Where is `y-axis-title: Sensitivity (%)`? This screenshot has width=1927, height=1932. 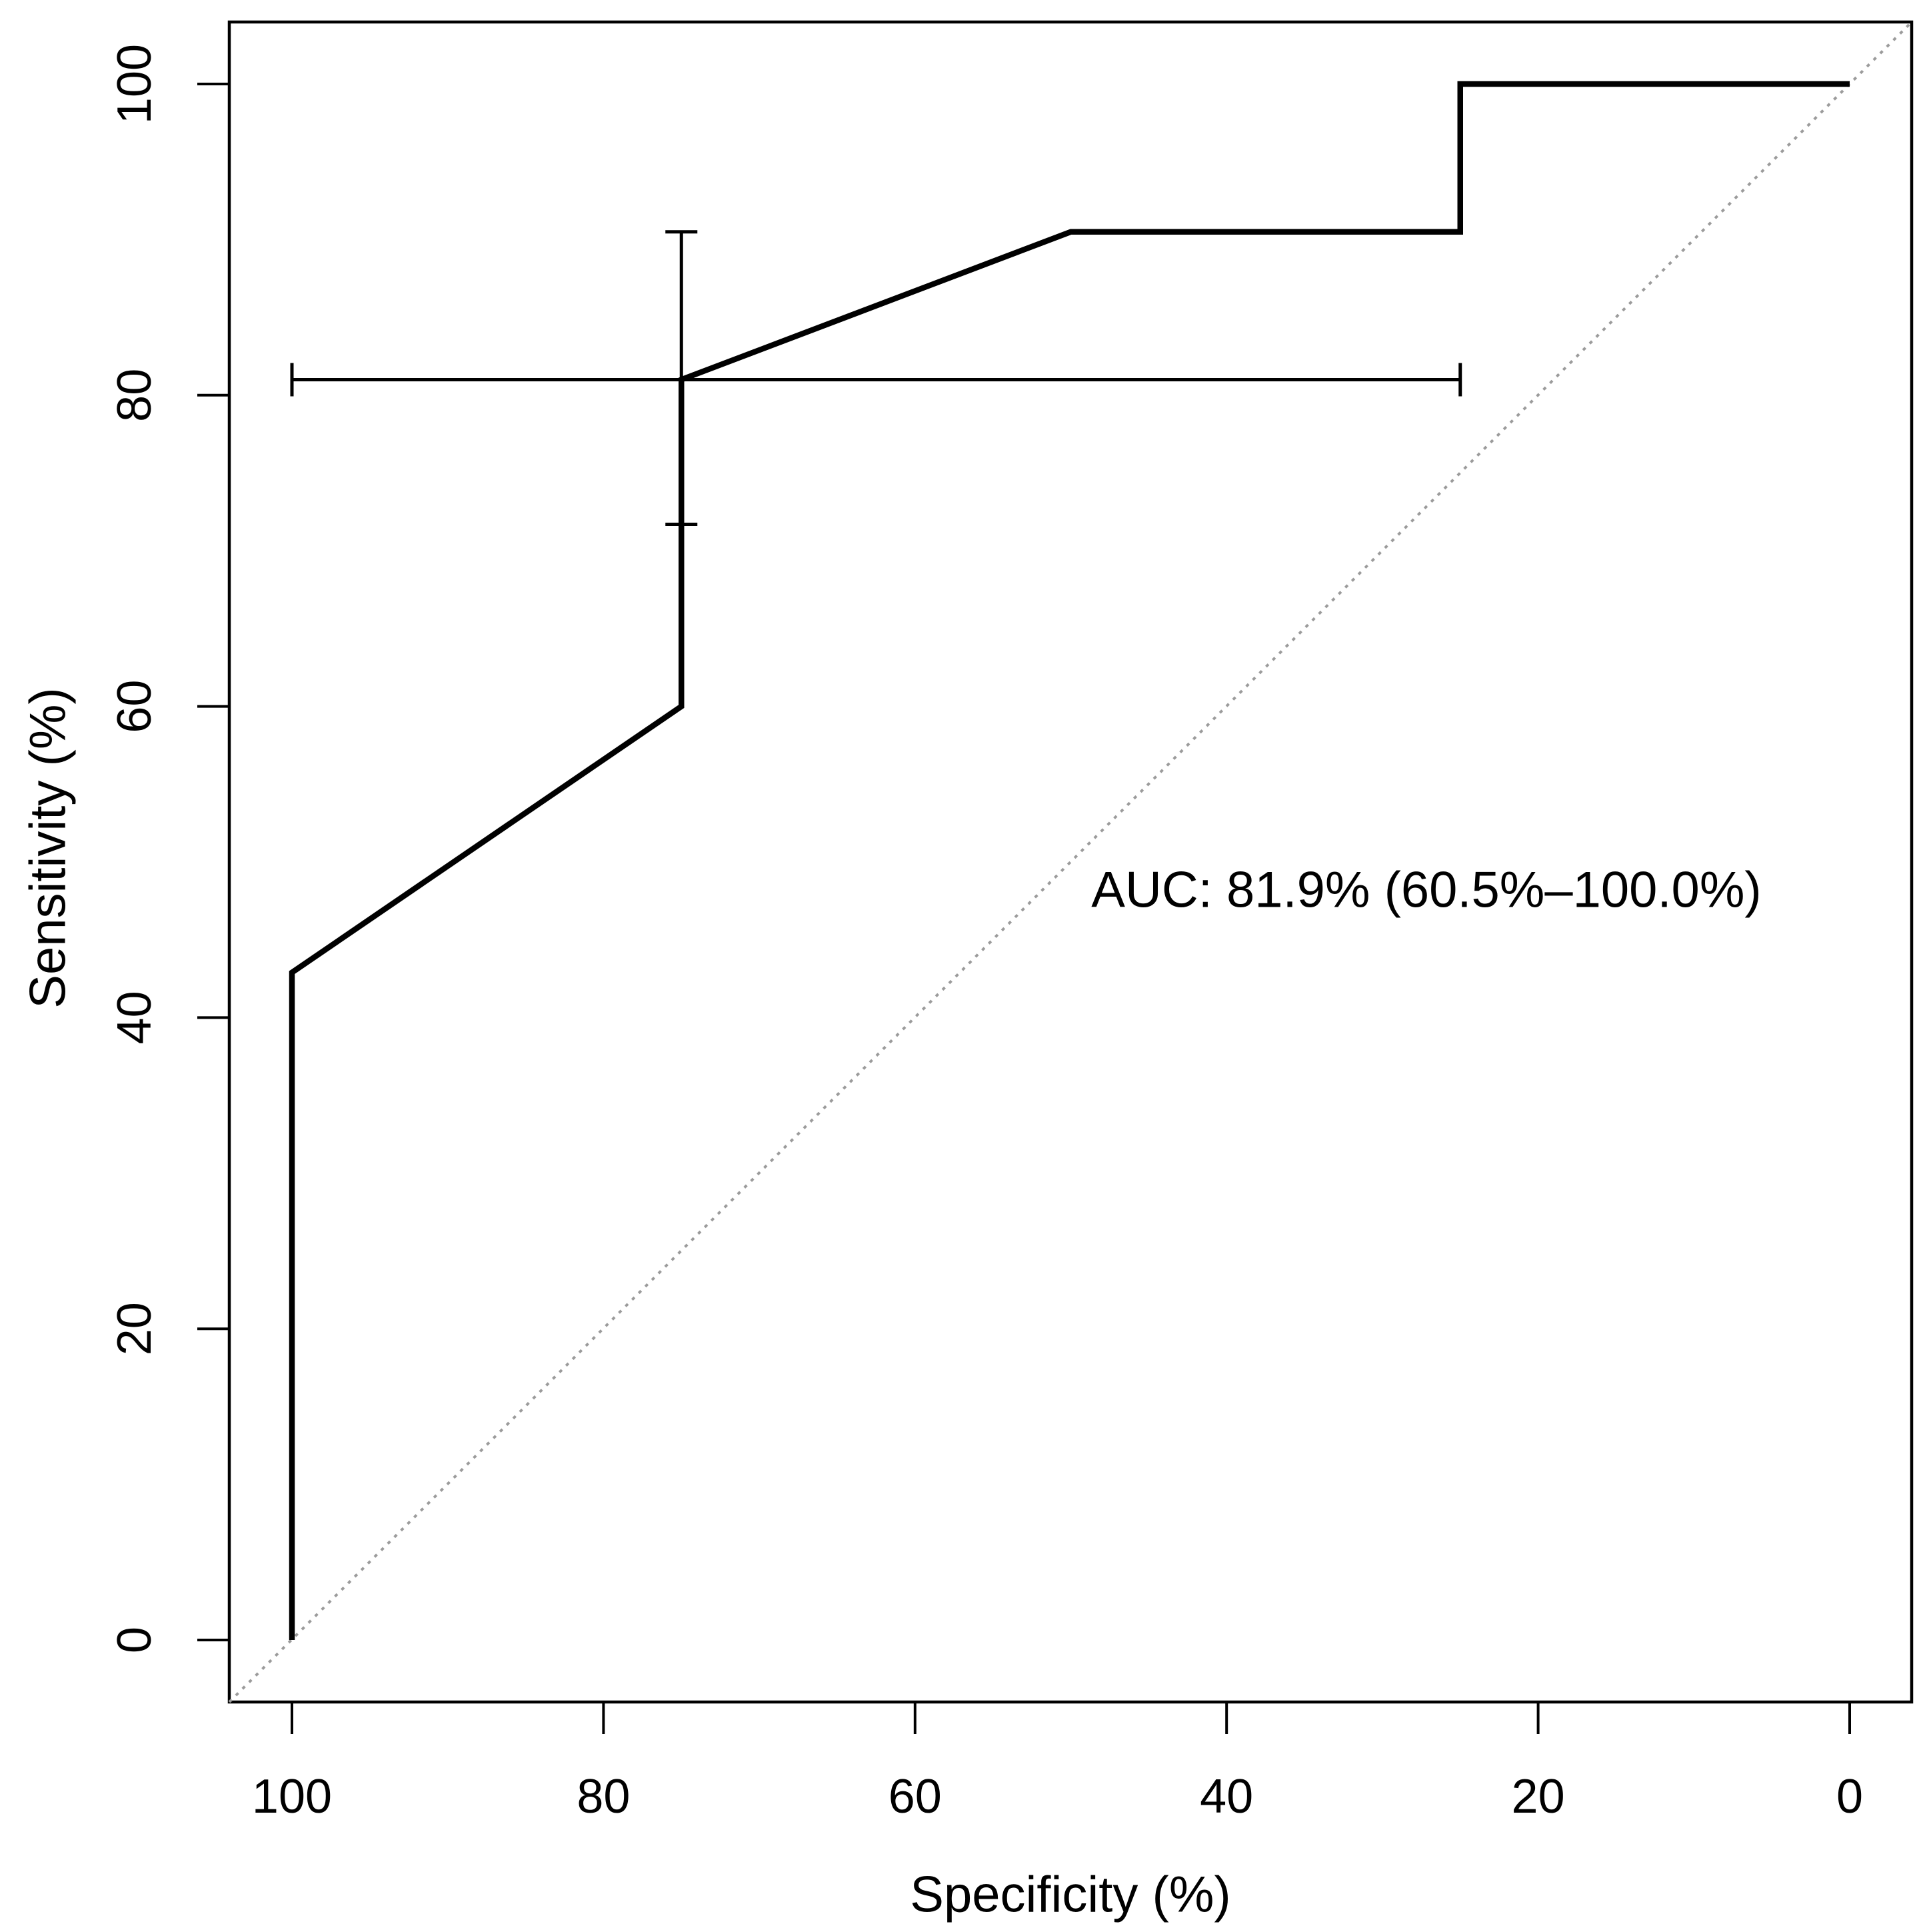 y-axis-title: Sensitivity (%) is located at coordinates (48, 847).